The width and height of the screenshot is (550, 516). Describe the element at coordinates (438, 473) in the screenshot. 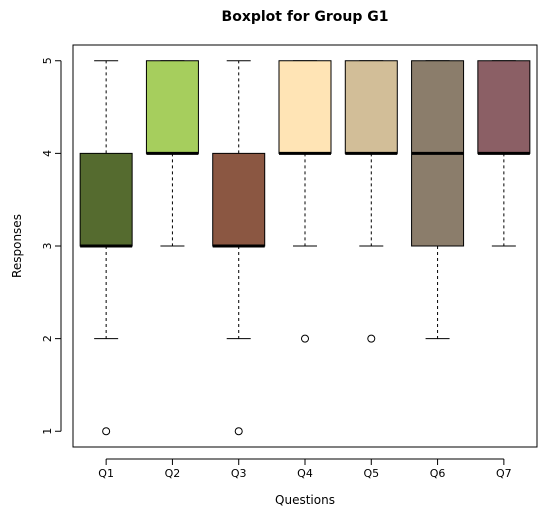

I see `x-tick-label: Q6` at that location.